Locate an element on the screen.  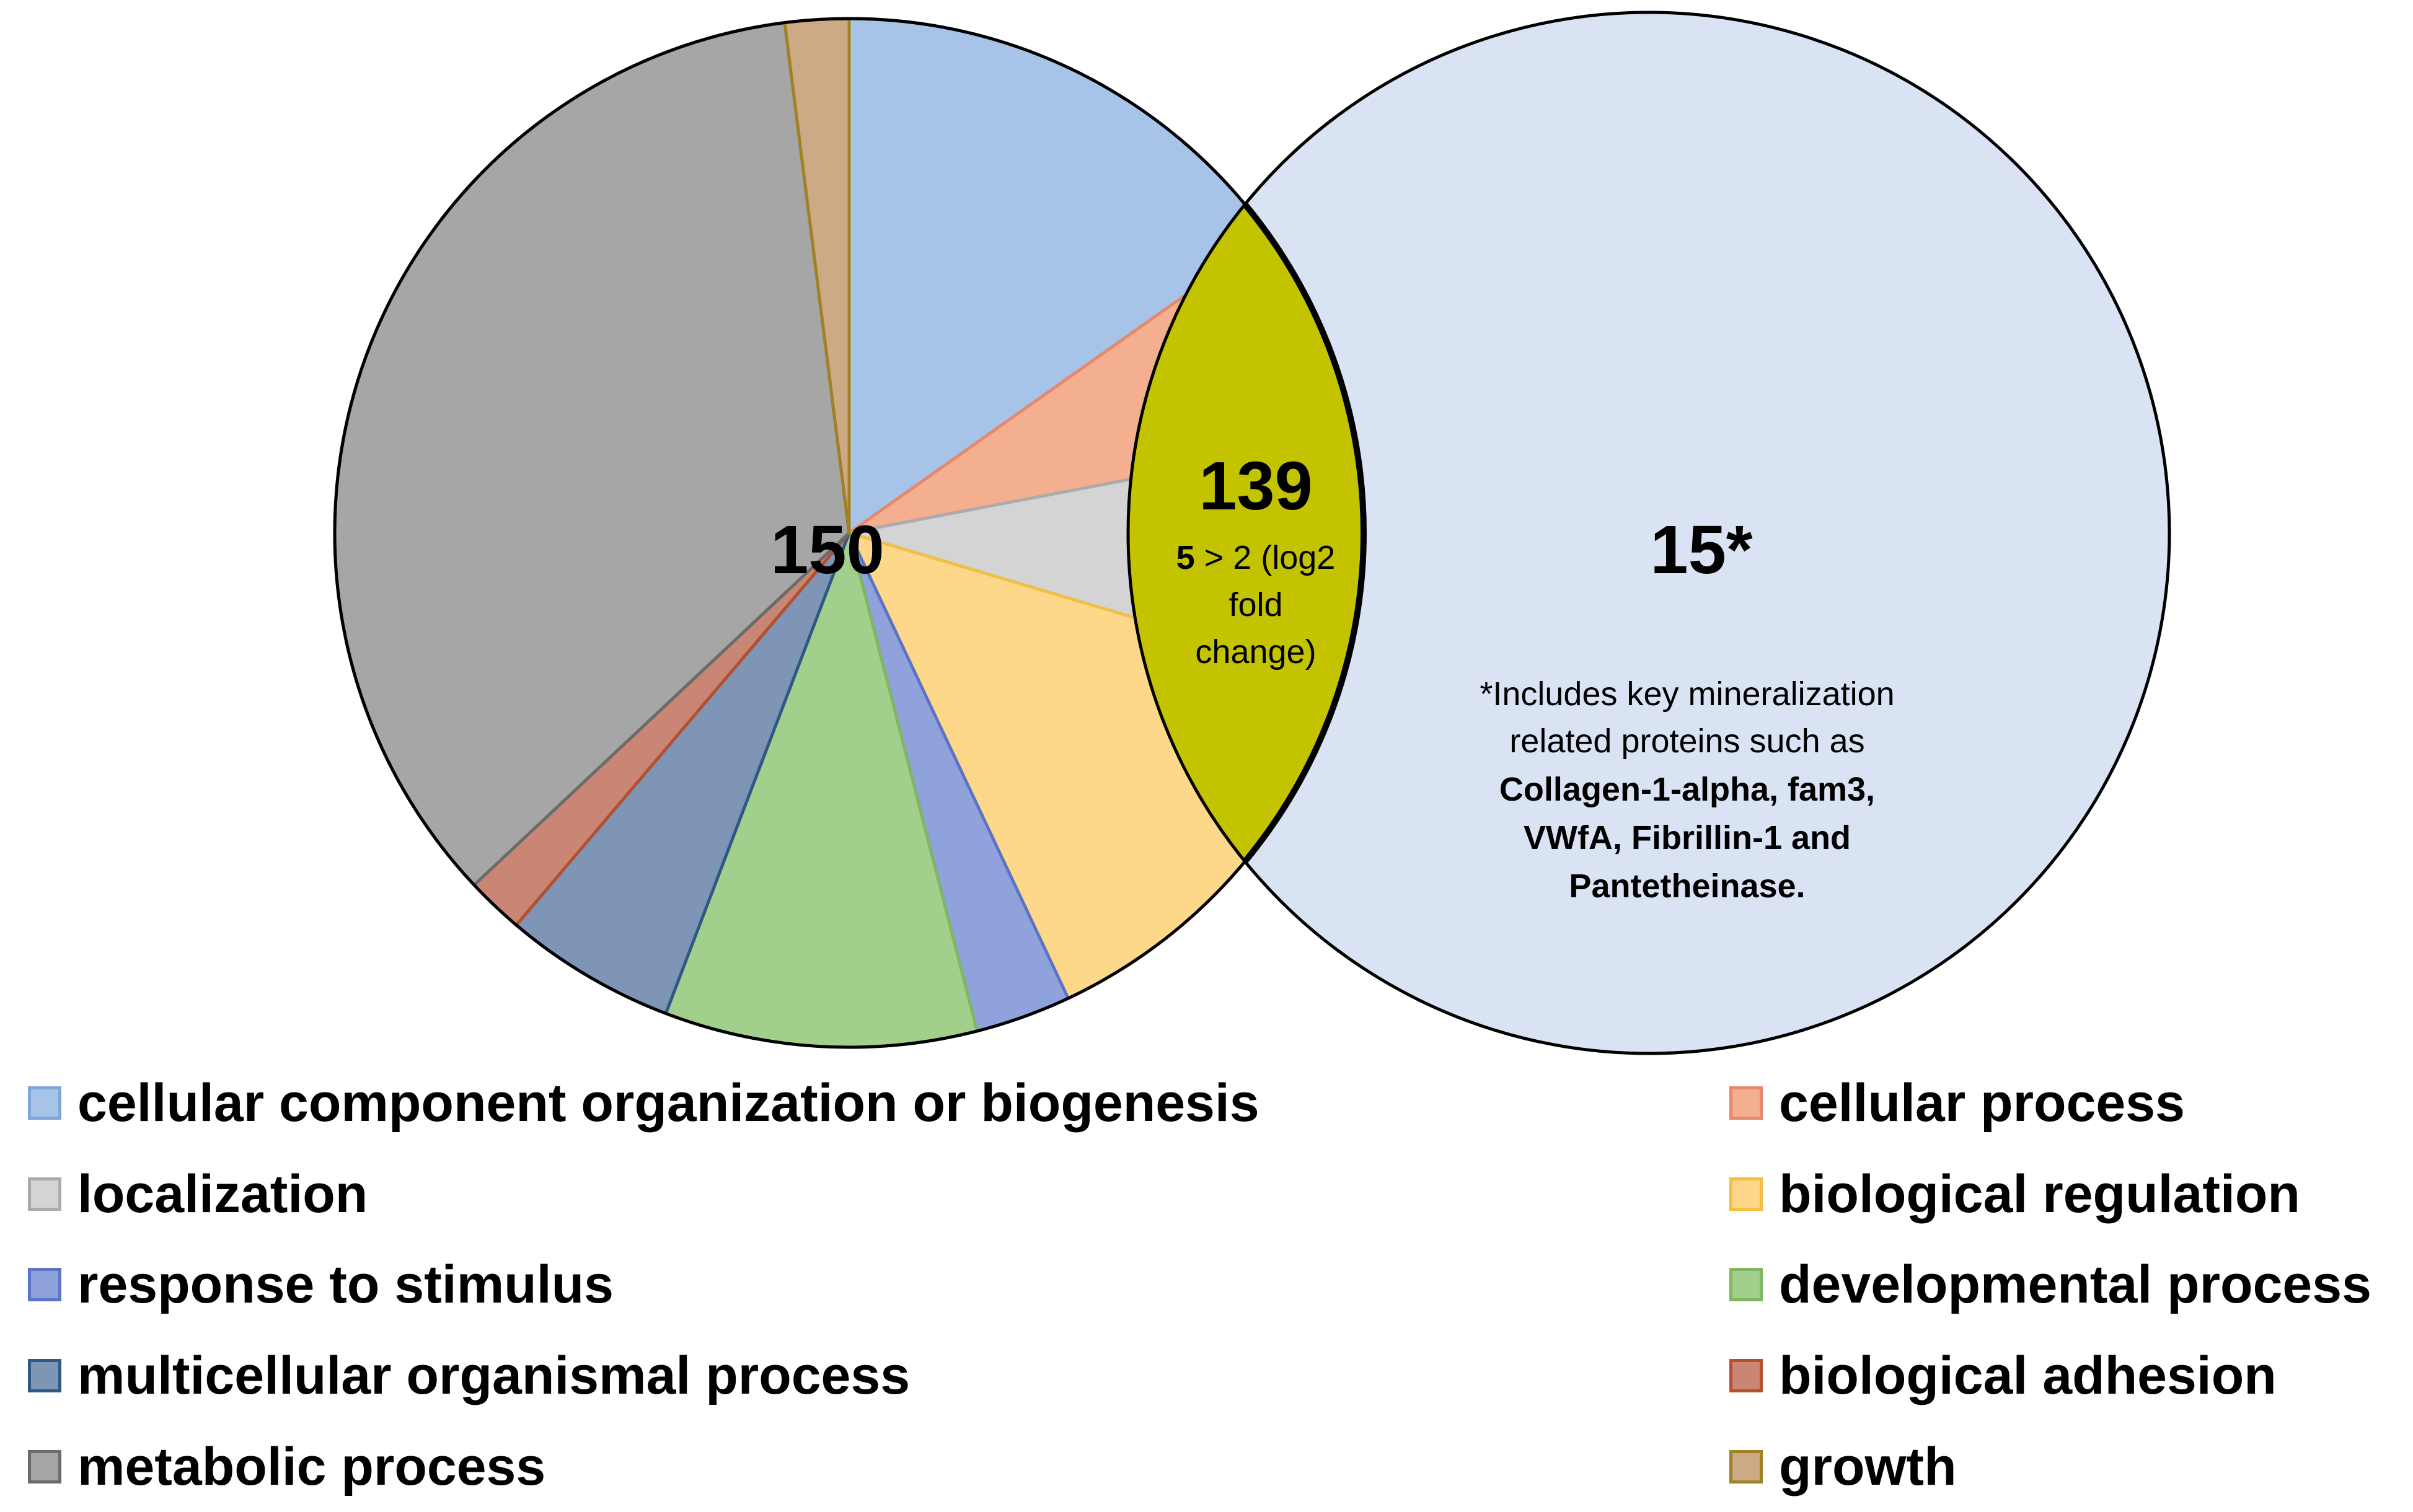
legend-item-multicellular-organismal-process: multicellular organismal process is located at coordinates (469, 1376).